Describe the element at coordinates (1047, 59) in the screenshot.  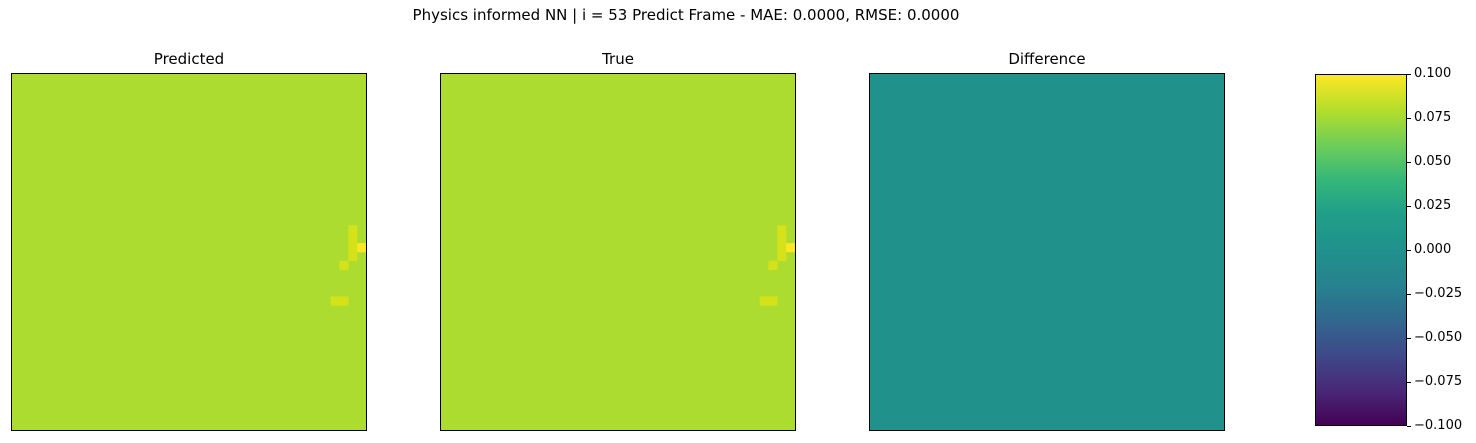
I see `panel-title-difference: Difference` at that location.